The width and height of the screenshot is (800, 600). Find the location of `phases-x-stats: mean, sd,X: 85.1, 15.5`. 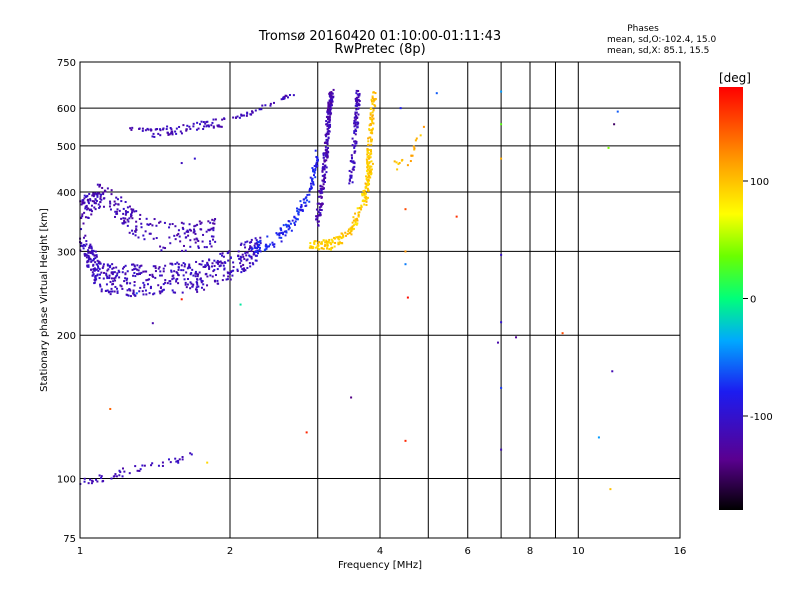

phases-x-stats: mean, sd,X: 85.1, 15.5 is located at coordinates (658, 51).